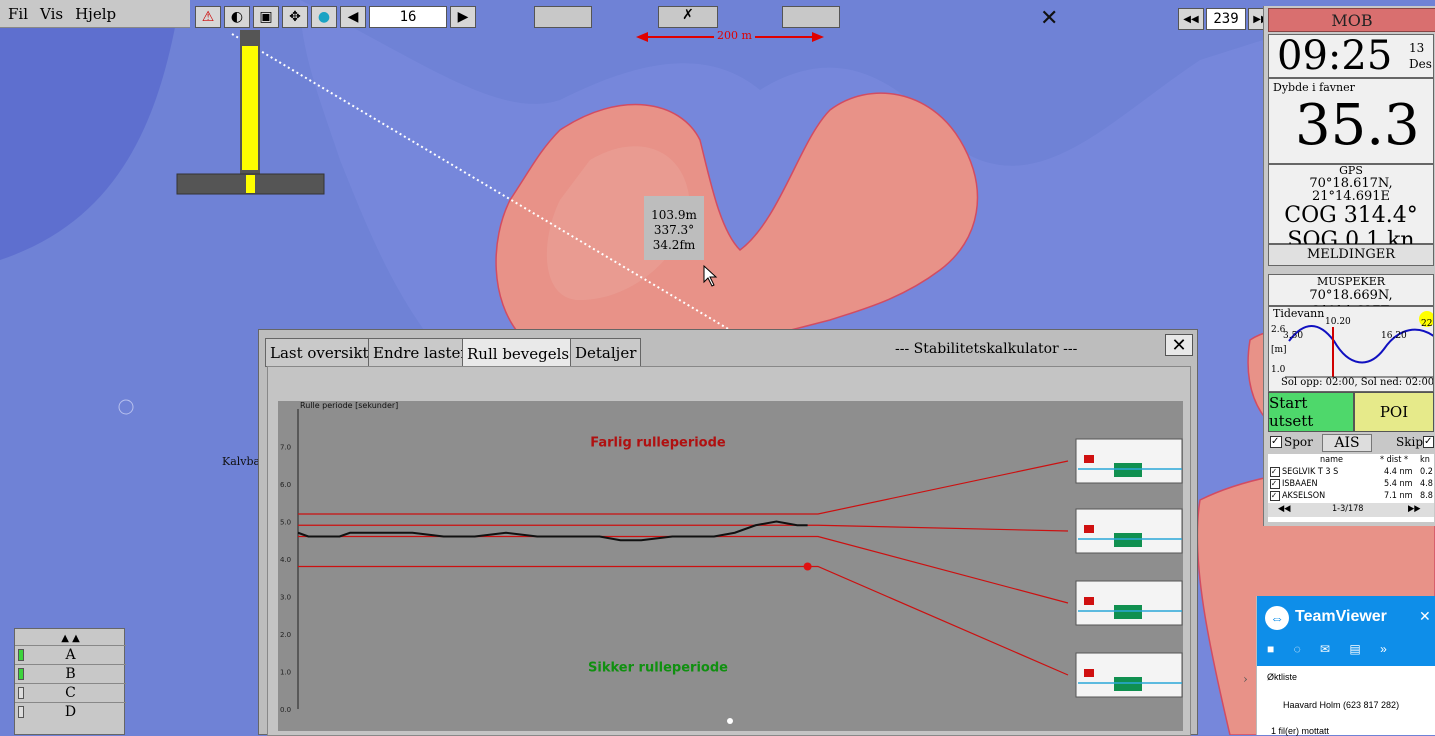  Describe the element at coordinates (408, 17) in the screenshot. I see `zoom-field: 16` at that location.